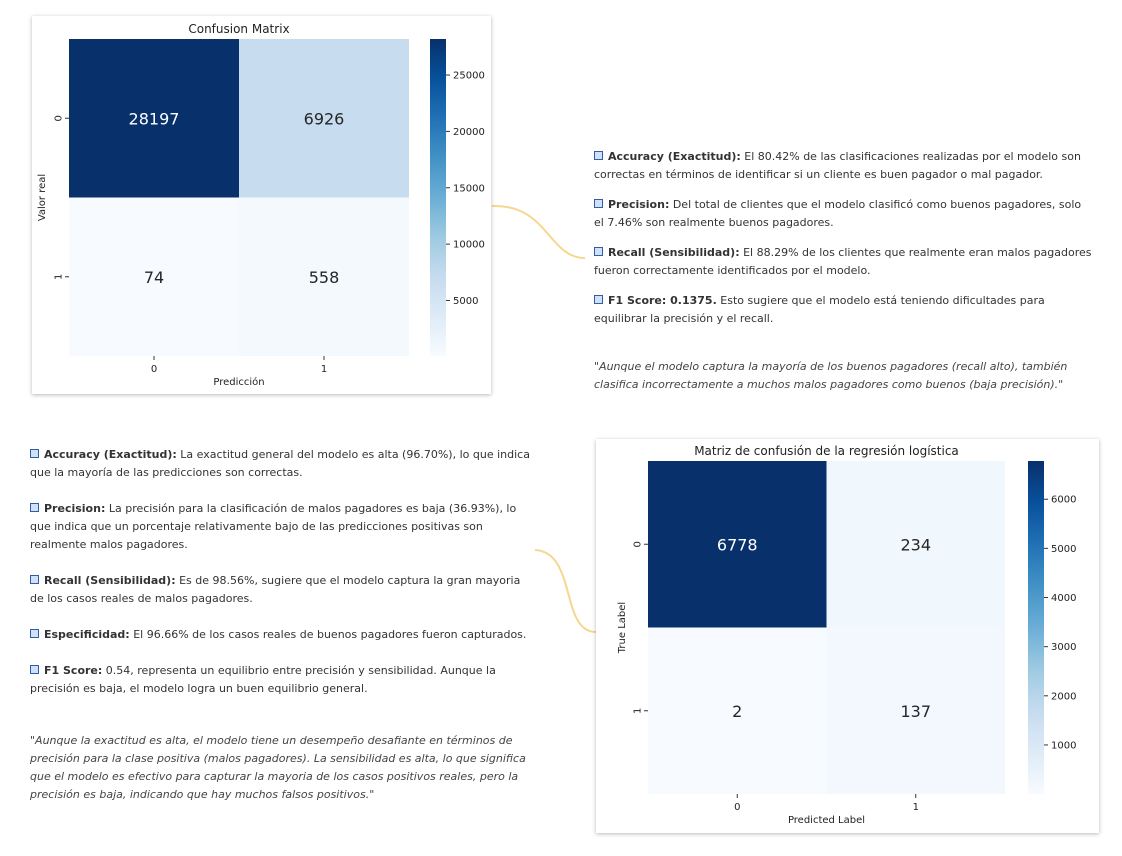 The width and height of the screenshot is (1122, 856). What do you see at coordinates (622, 628) in the screenshot?
I see `y-axis-label: True Label` at bounding box center [622, 628].